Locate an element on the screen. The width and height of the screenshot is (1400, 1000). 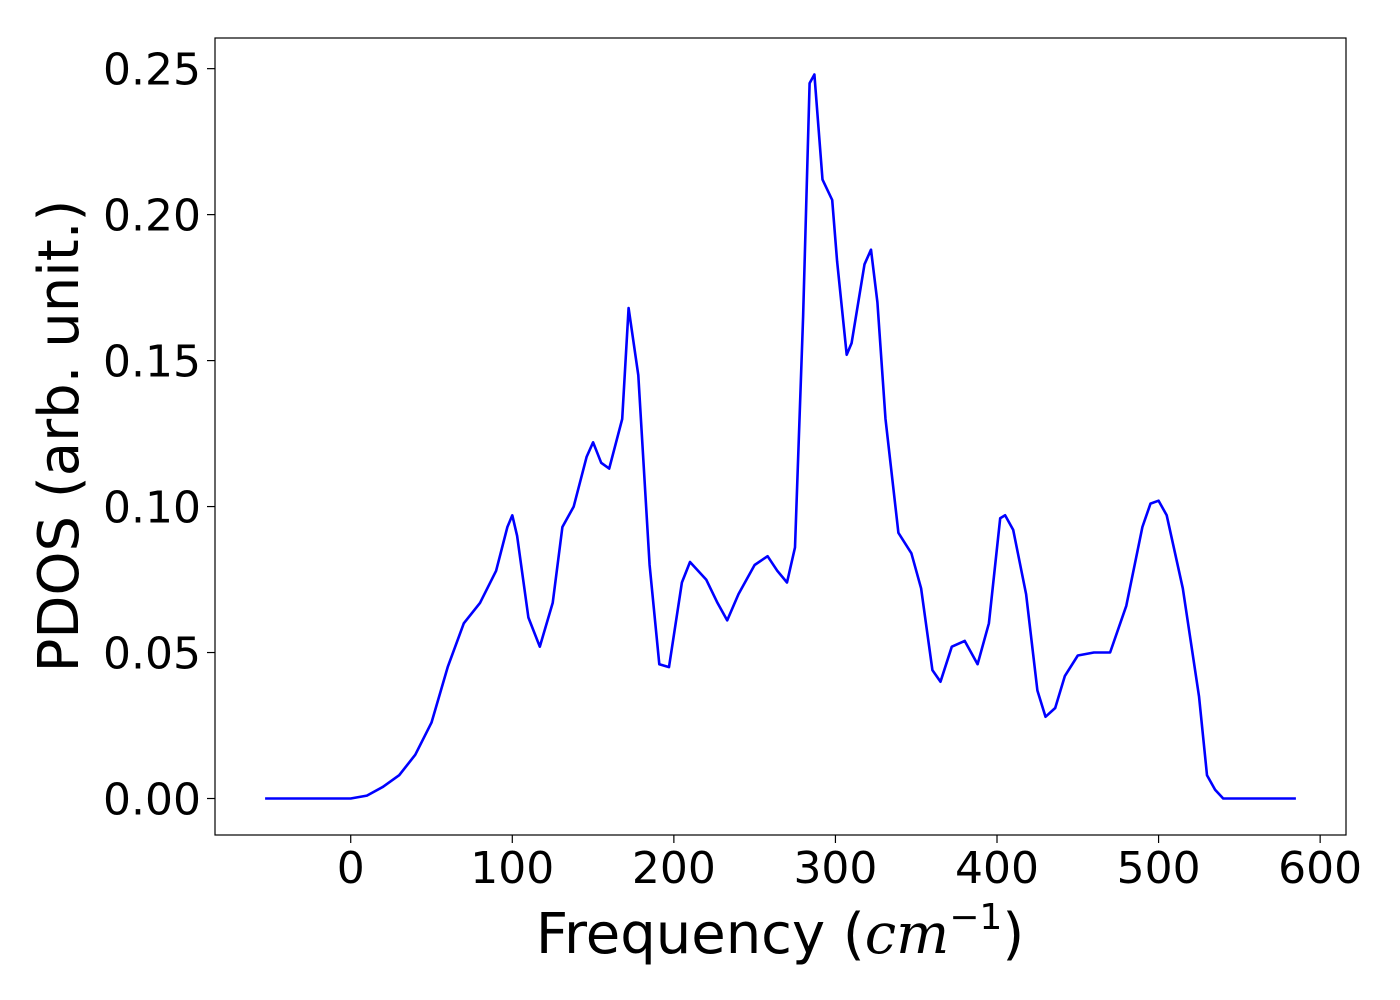
y-tick-label: 0.25 is located at coordinates (152, 70).